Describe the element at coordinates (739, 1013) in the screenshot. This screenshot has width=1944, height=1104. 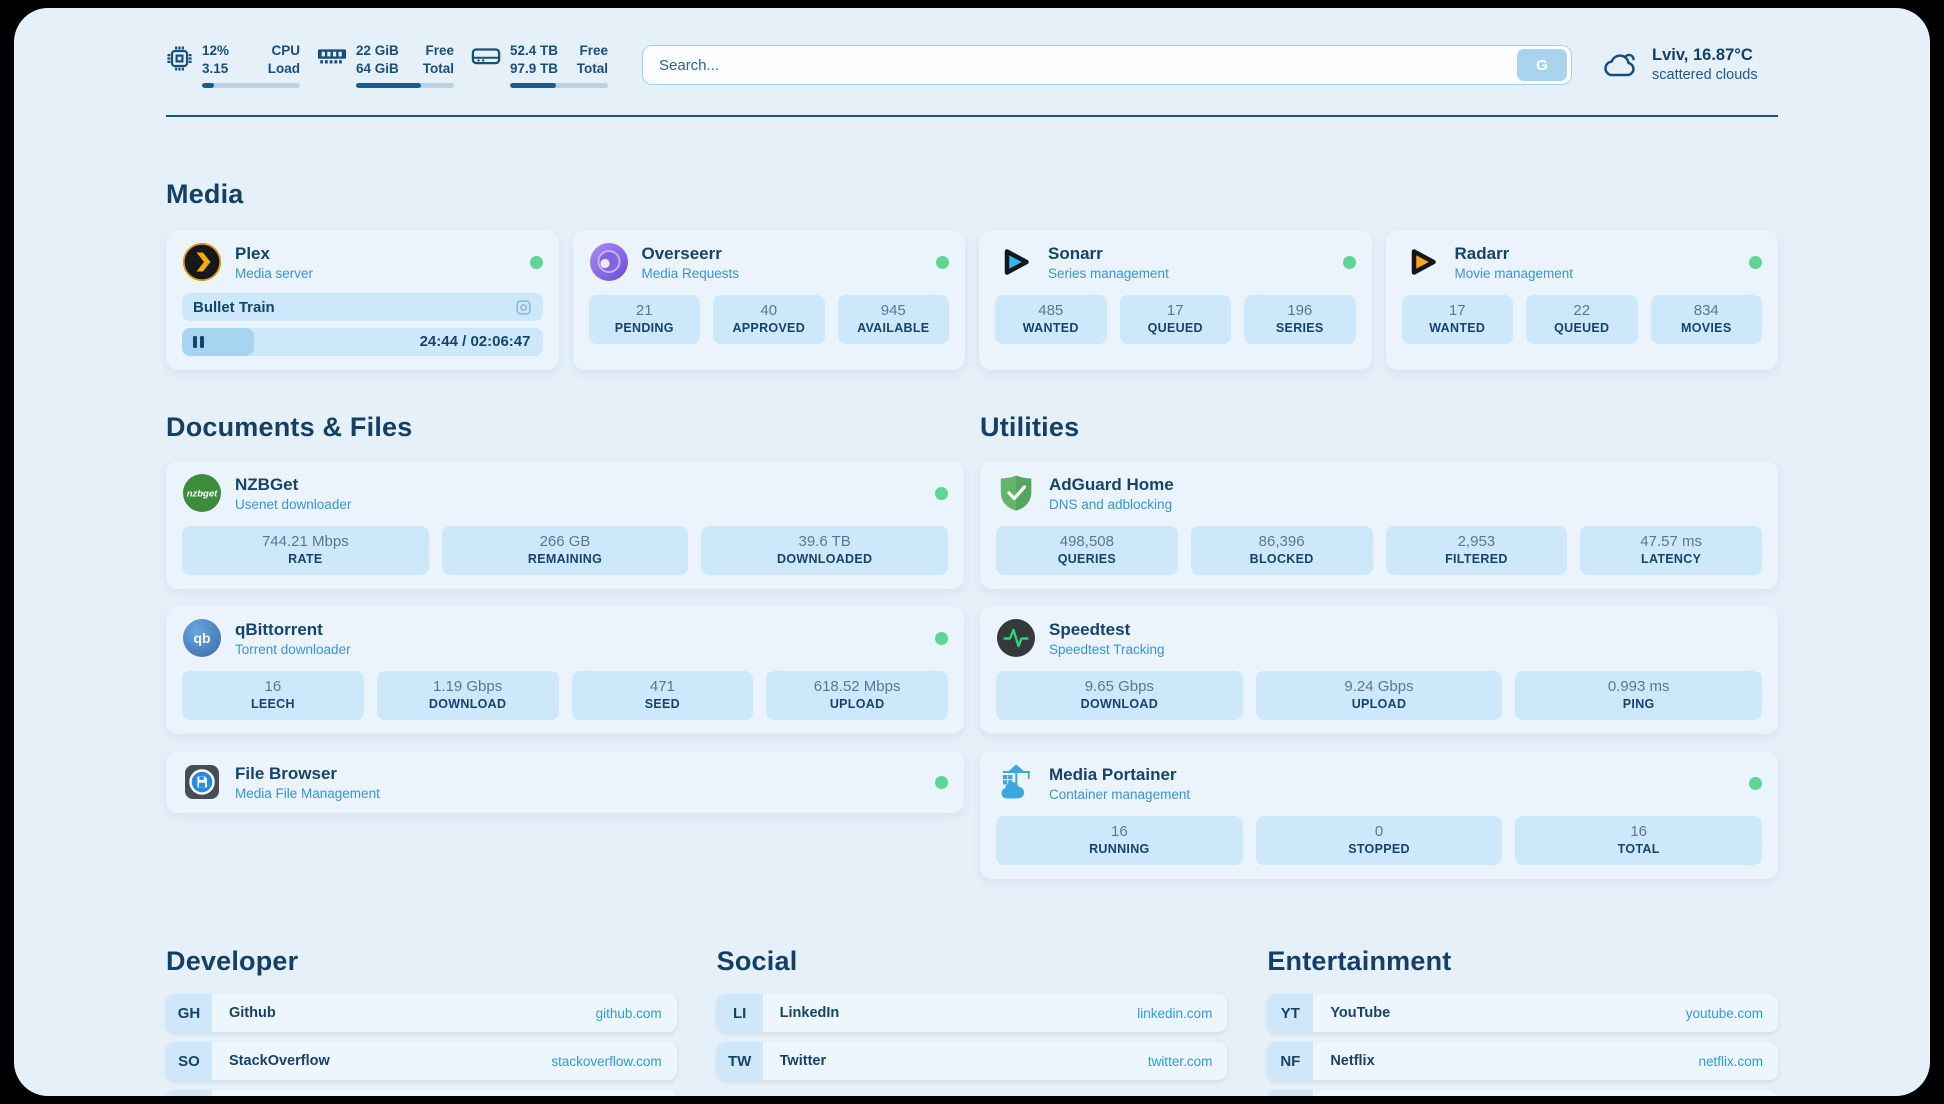
I see `bookmark-abbr: LI` at that location.